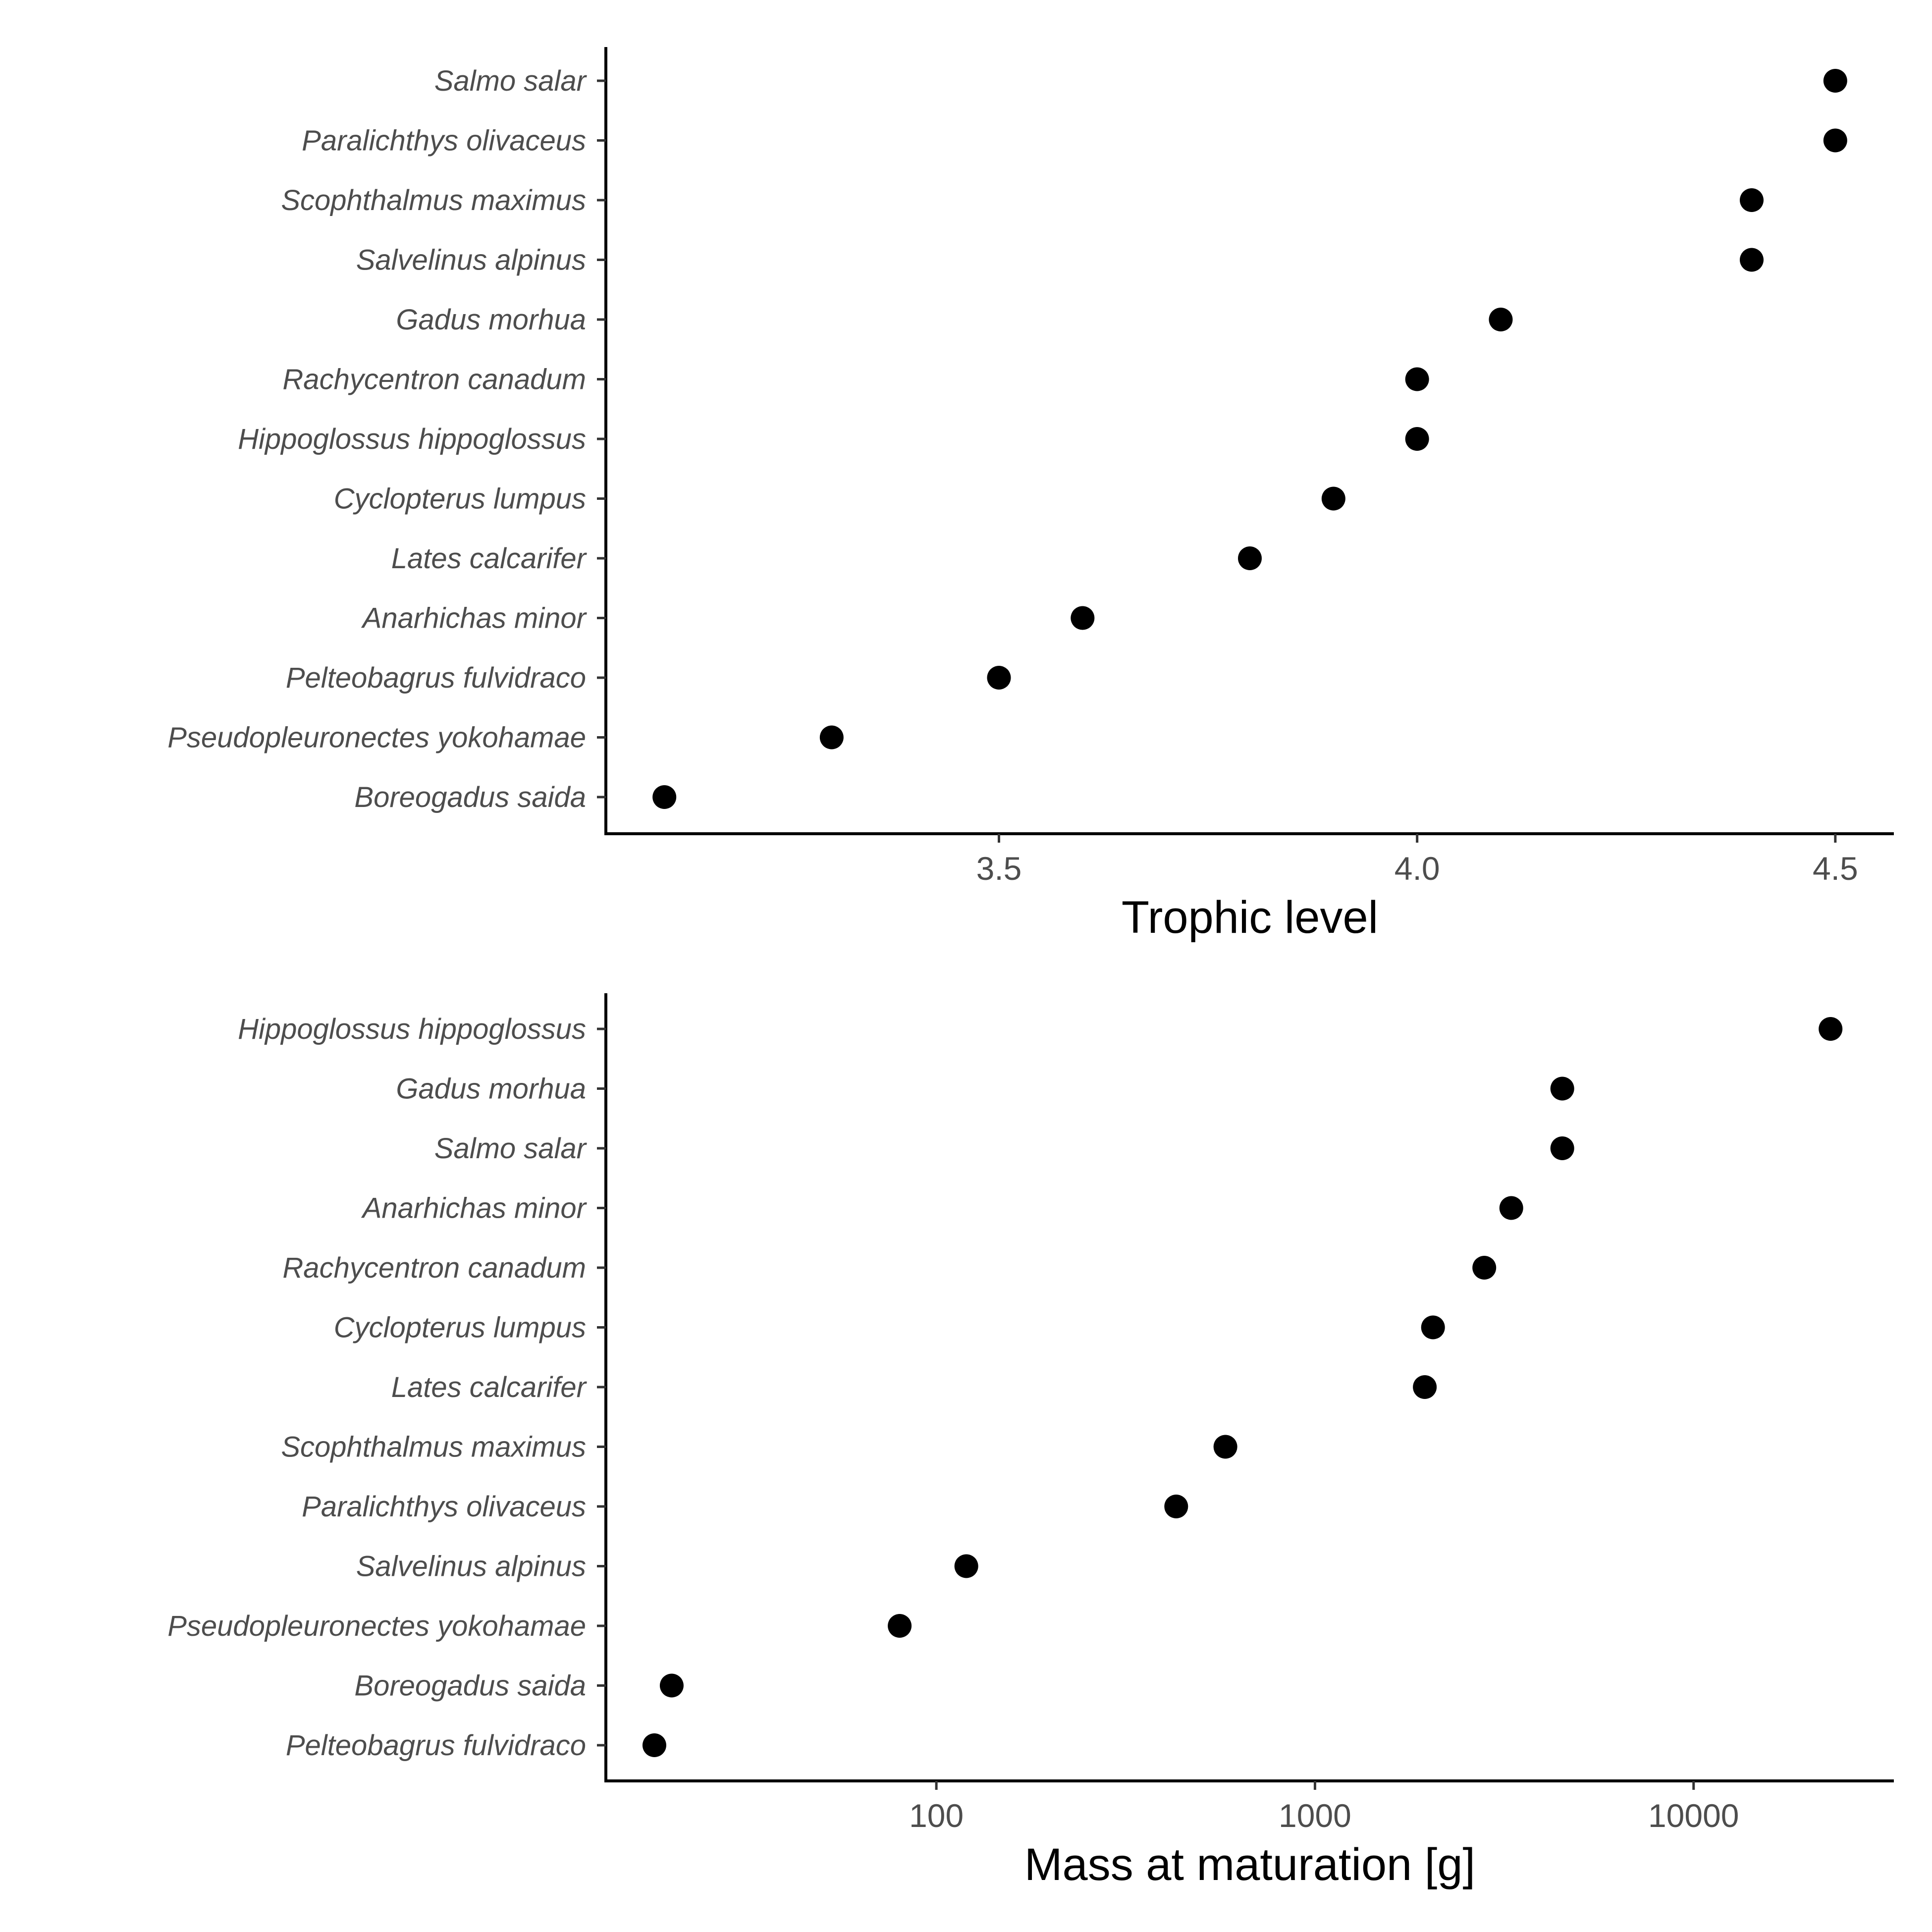 The height and width of the screenshot is (1932, 1932). I want to click on x-tick-label: 1000, so click(1315, 1815).